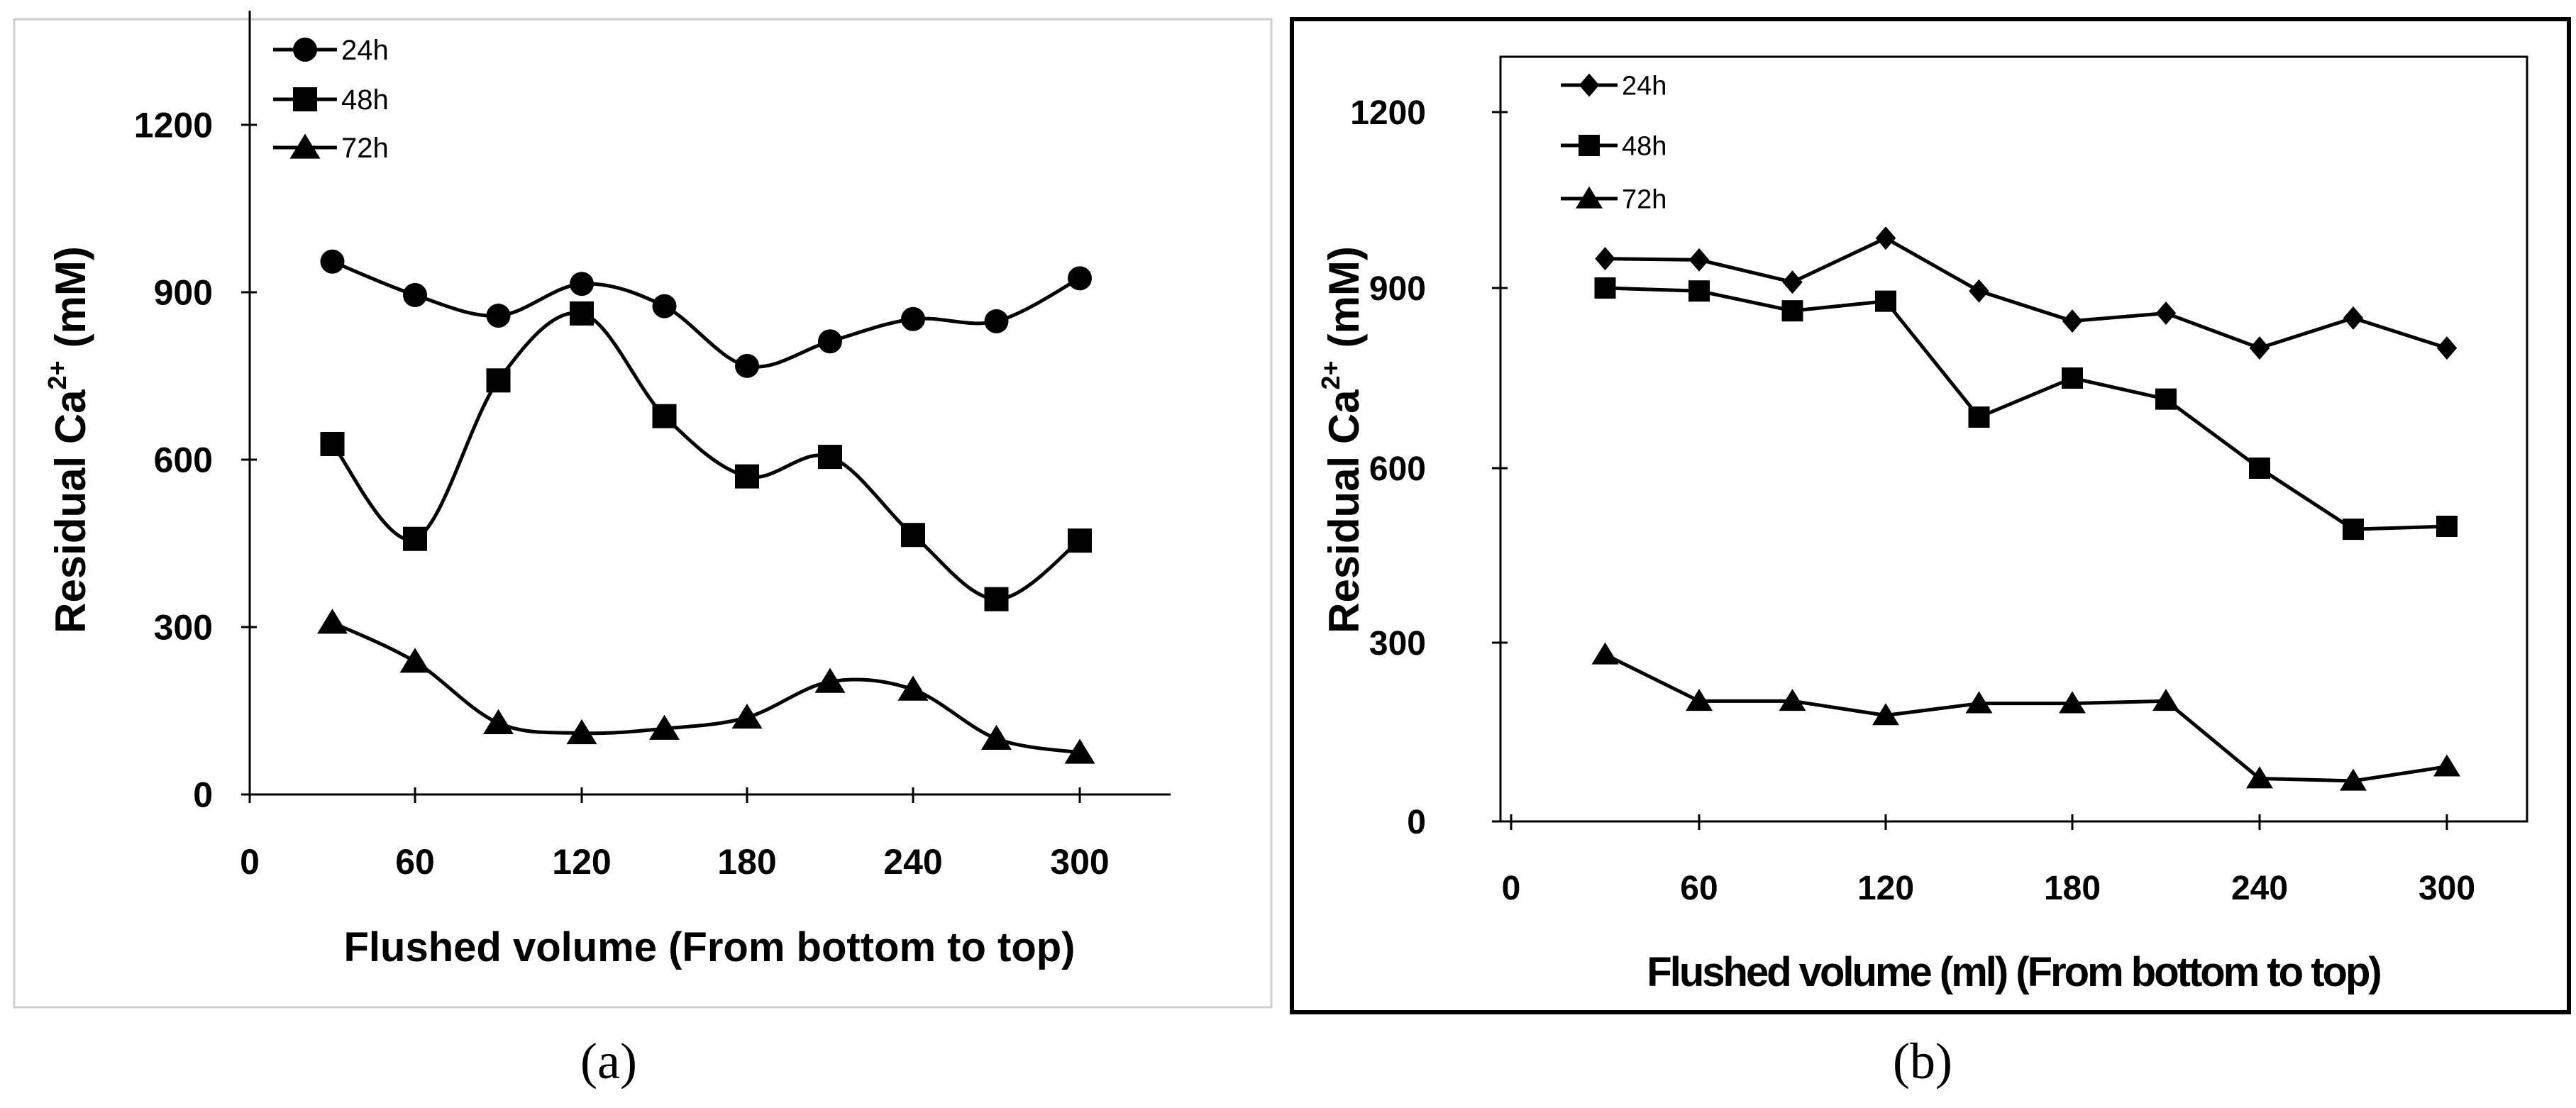 The image size is (2576, 1108). Describe the element at coordinates (183, 628) in the screenshot. I see `y-tick-label: 300` at that location.